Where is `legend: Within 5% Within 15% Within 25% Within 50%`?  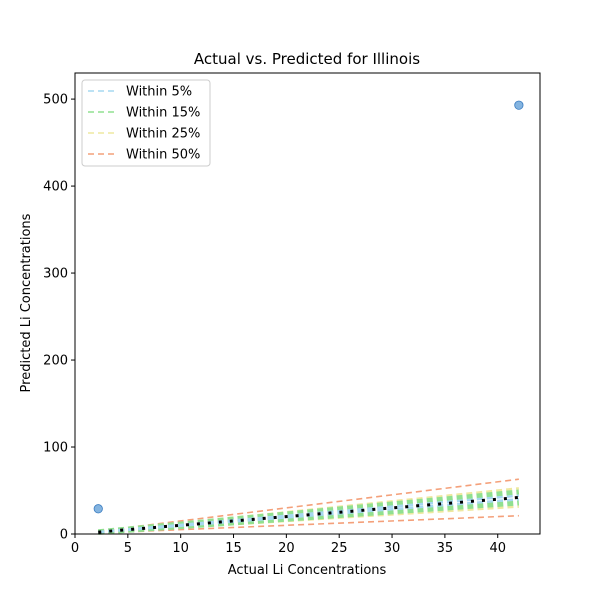 legend: Within 5% Within 15% Within 25% Within 50% is located at coordinates (146, 123).